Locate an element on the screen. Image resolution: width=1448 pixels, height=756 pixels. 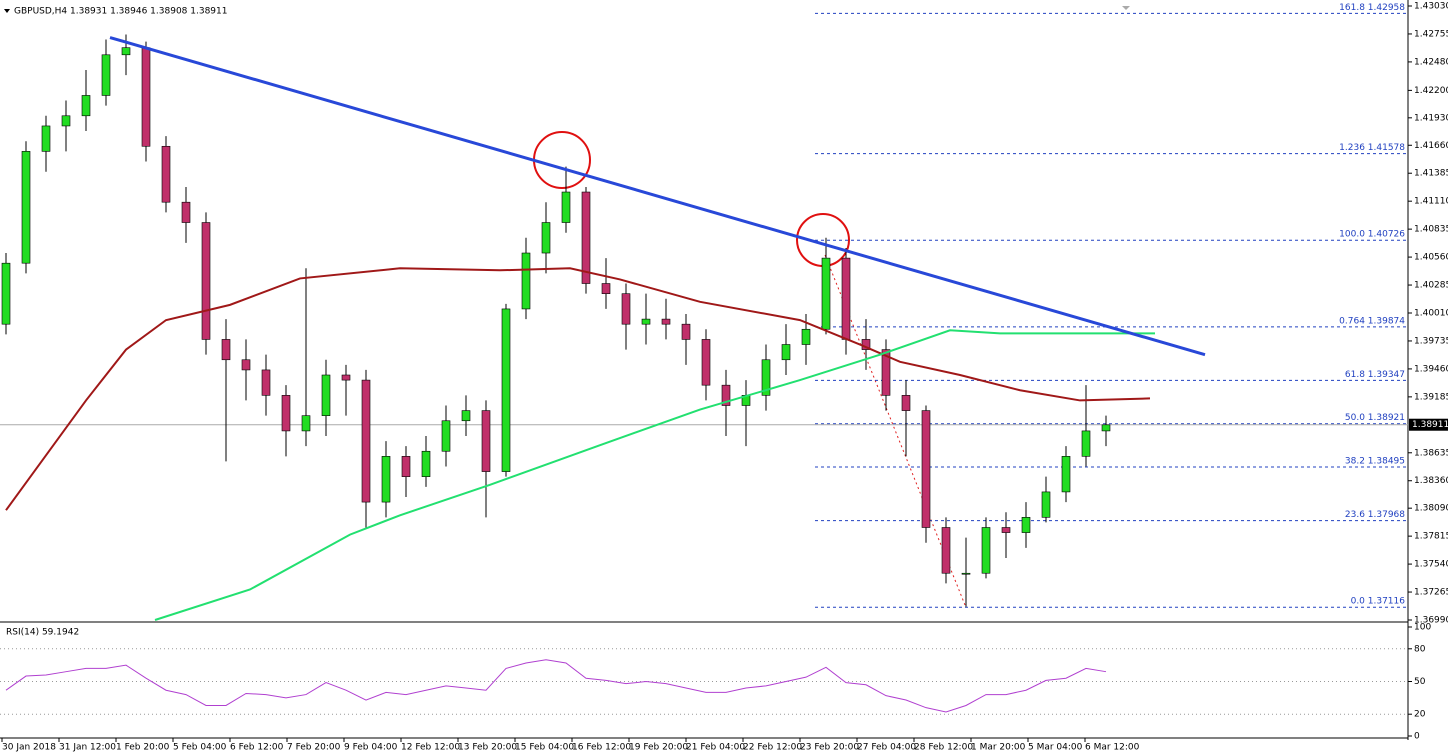
y-tick-label: 0 is located at coordinates (1417, 737).